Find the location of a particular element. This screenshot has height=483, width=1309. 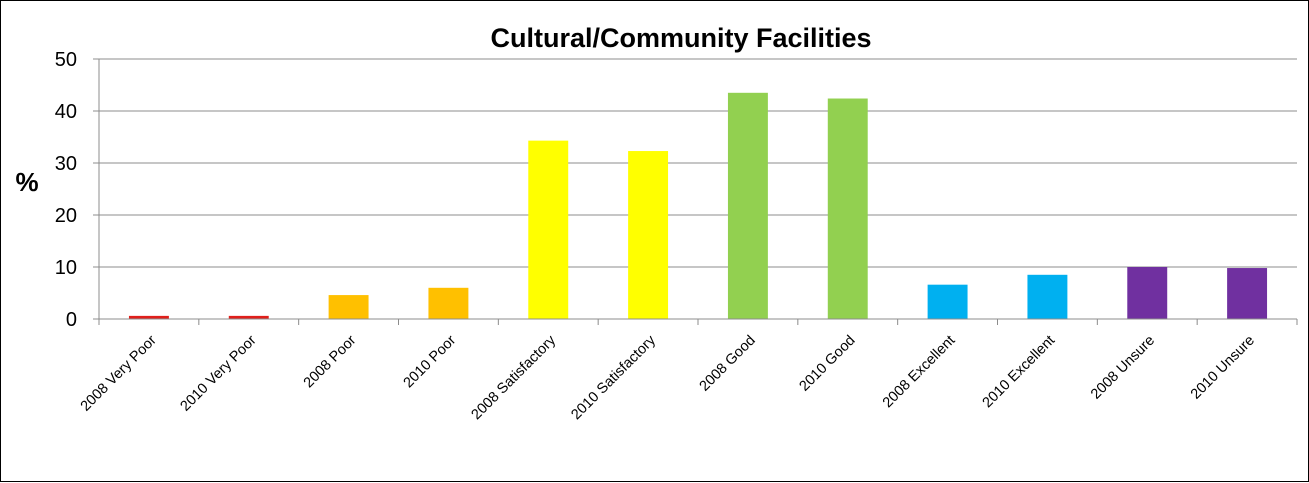

x-tick-label: 2010 Satisfactory is located at coordinates (613, 377).